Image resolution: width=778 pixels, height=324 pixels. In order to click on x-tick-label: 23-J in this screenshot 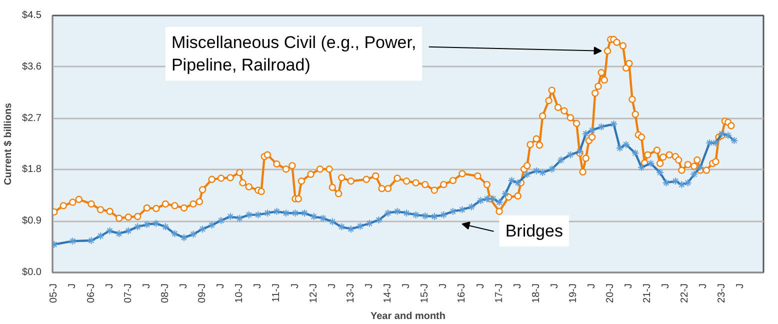, I will do `click(722, 293)`.